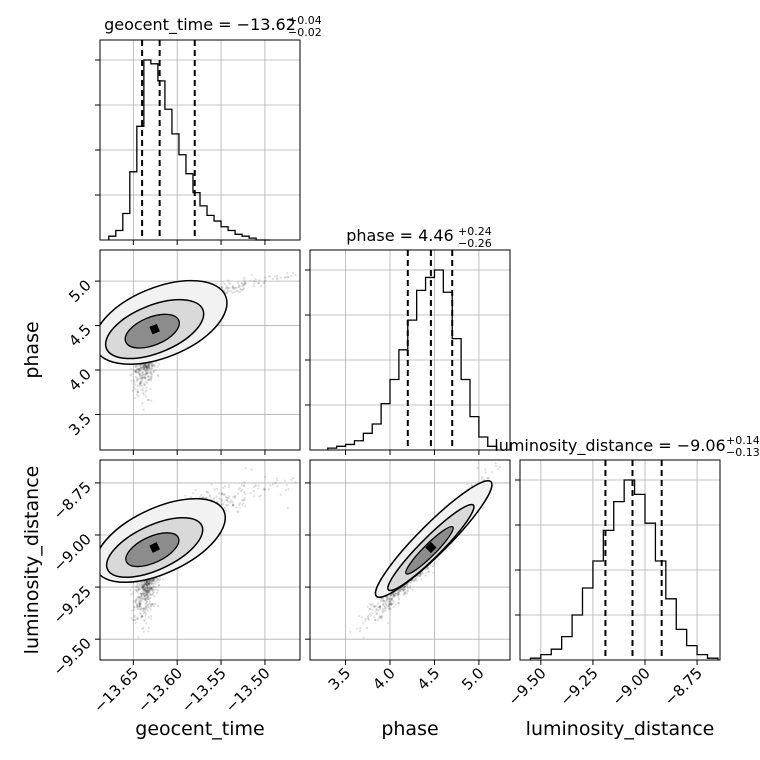 The height and width of the screenshot is (760, 760). I want to click on title-luminosity-distance: luminosity_distance = −9.06, so click(609, 446).